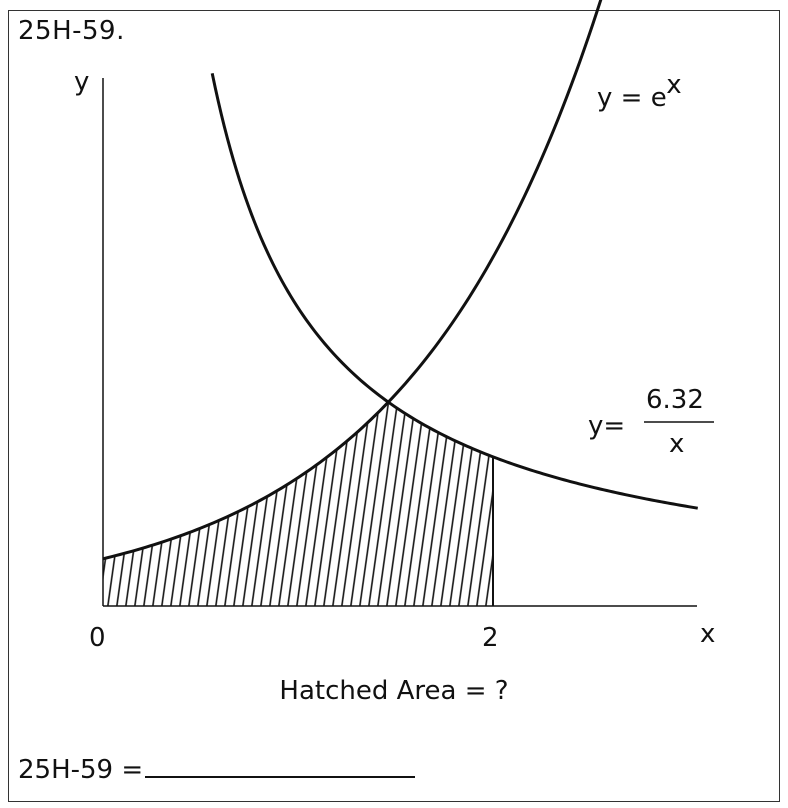 The image size is (788, 808). What do you see at coordinates (97, 638) in the screenshot?
I see `x-tick-0: 0` at bounding box center [97, 638].